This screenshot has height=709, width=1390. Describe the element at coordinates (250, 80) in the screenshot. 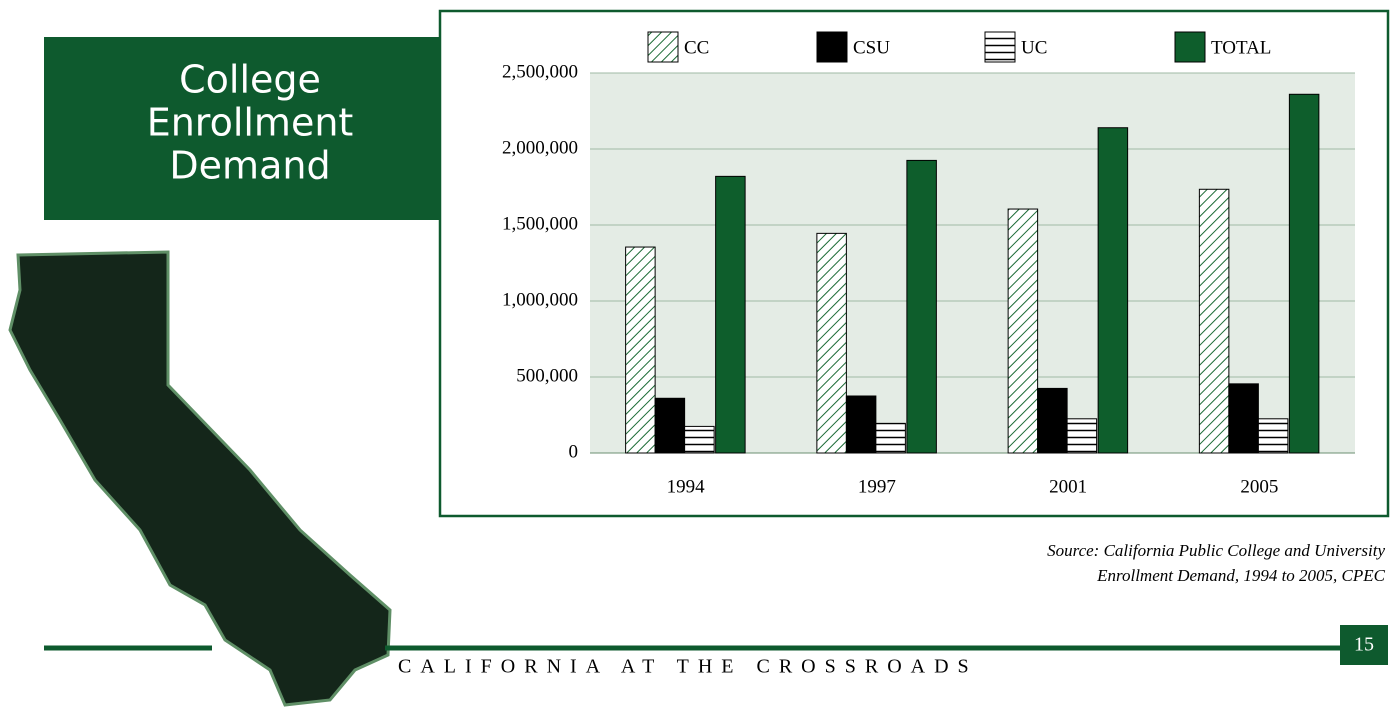

I see `title: College` at that location.